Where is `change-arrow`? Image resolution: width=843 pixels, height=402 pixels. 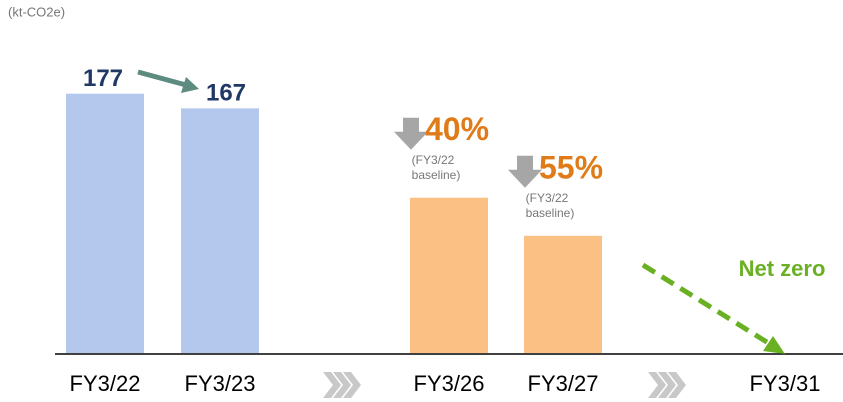
change-arrow is located at coordinates (168, 81).